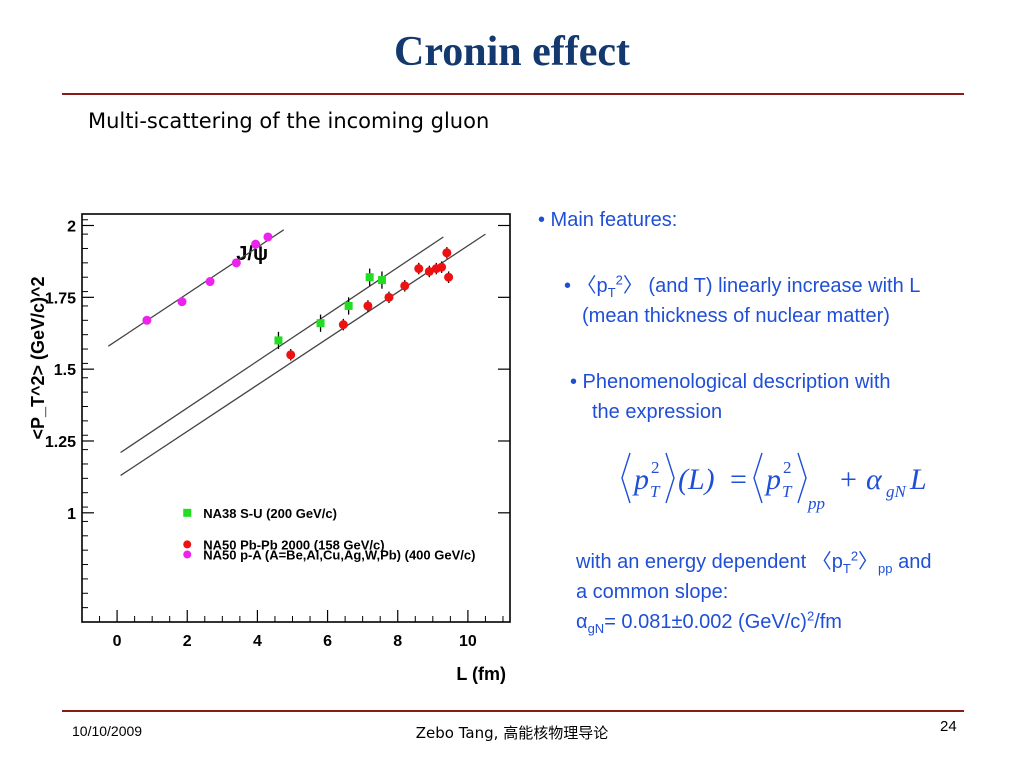 This screenshot has height=768, width=1024. What do you see at coordinates (468, 641) in the screenshot?
I see `x-tick-label: 10` at bounding box center [468, 641].